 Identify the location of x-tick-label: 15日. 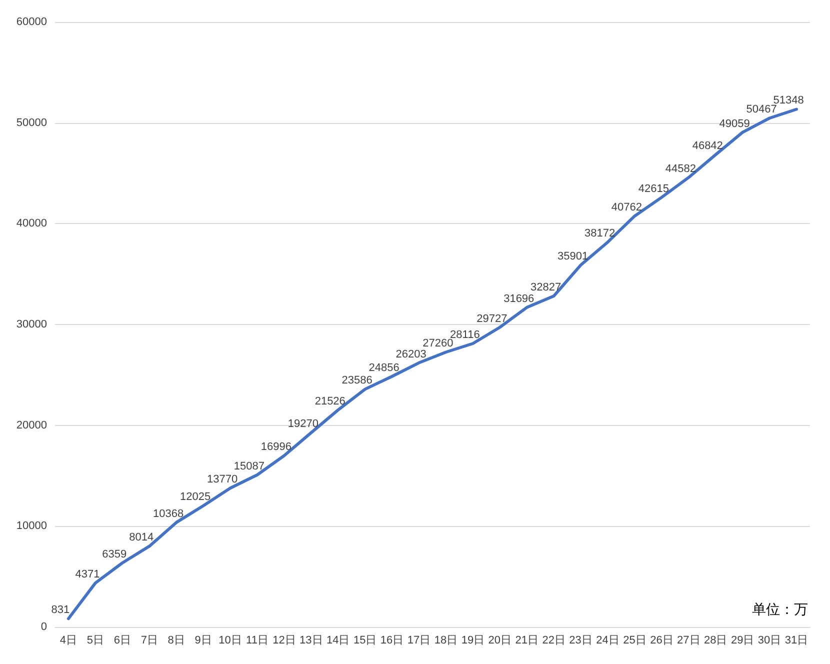
(365, 640).